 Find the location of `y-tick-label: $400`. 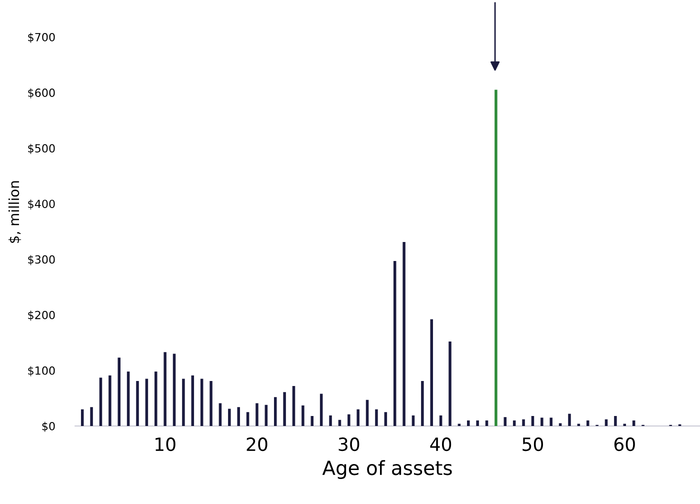

y-tick-label: $400 is located at coordinates (41, 204).